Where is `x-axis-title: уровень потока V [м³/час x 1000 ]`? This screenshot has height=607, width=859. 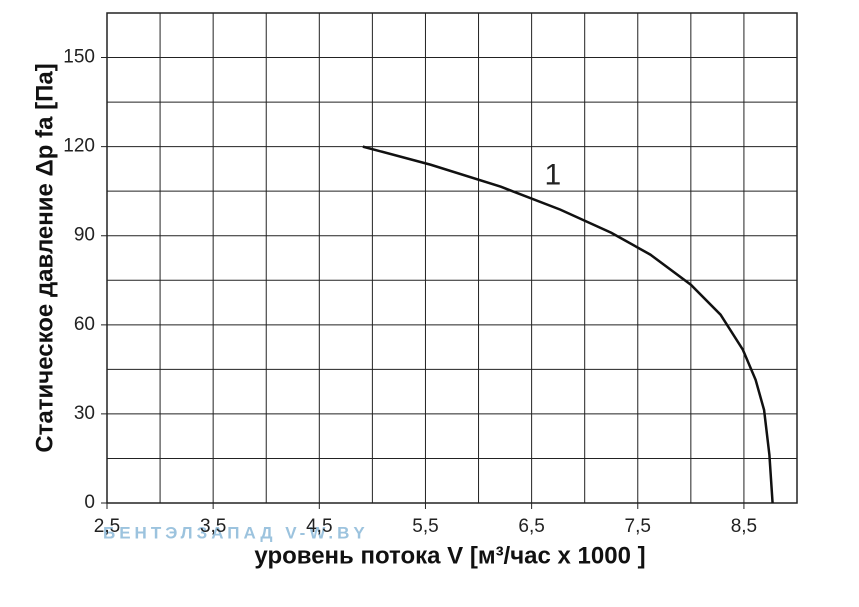
x-axis-title: уровень потока V [м³/час x 1000 ] is located at coordinates (449, 555).